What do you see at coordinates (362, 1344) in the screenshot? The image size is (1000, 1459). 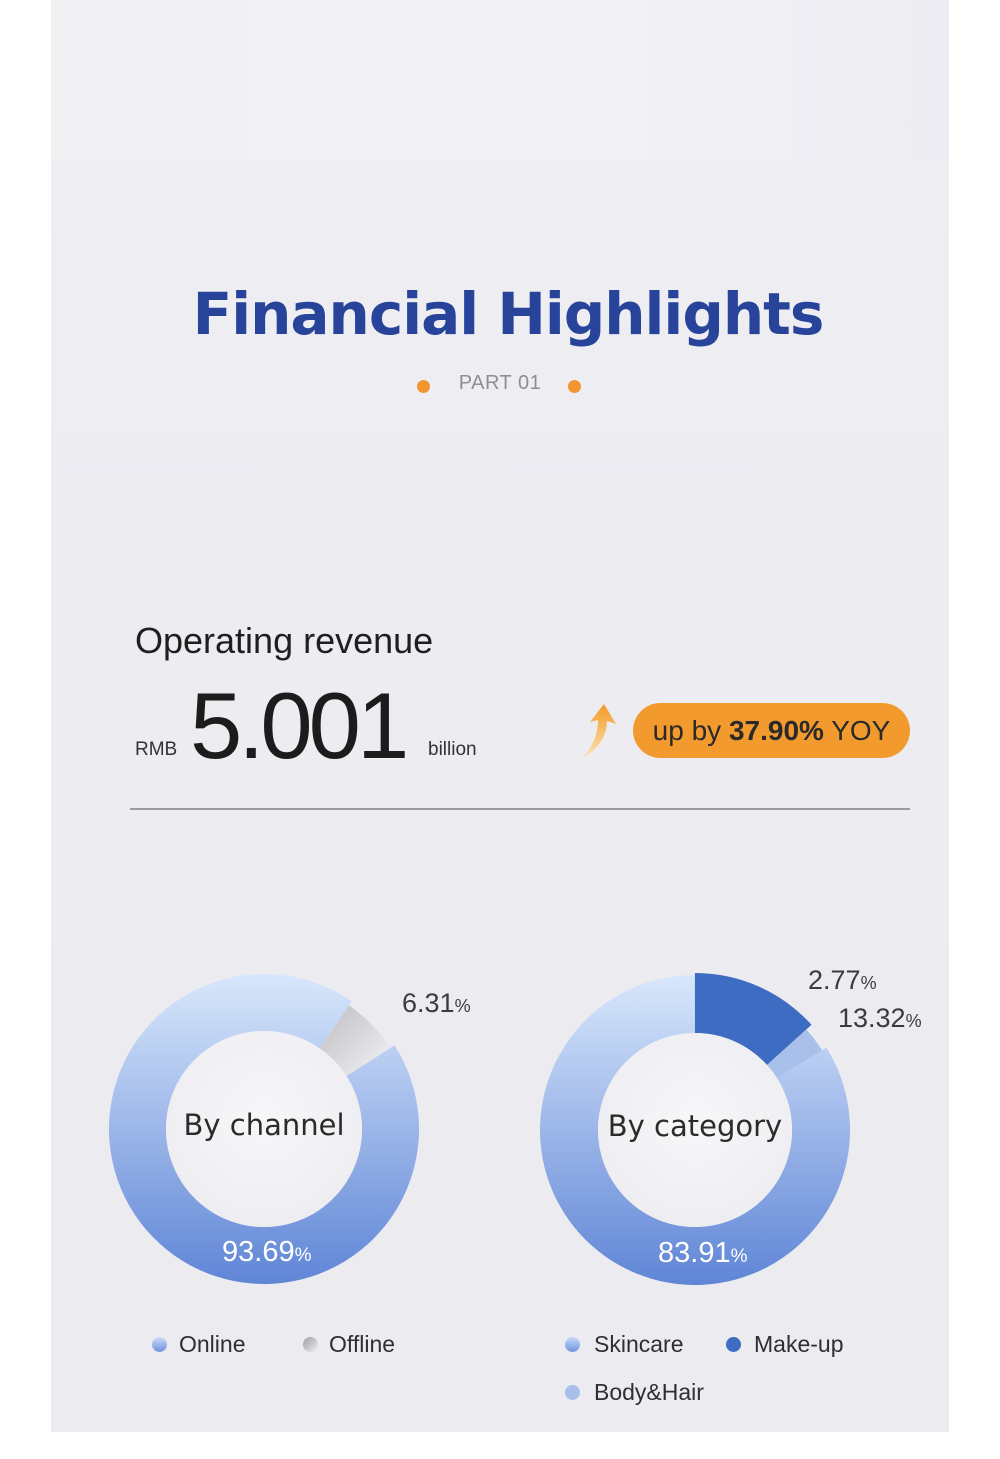 I see `legend-offline: Offline` at bounding box center [362, 1344].